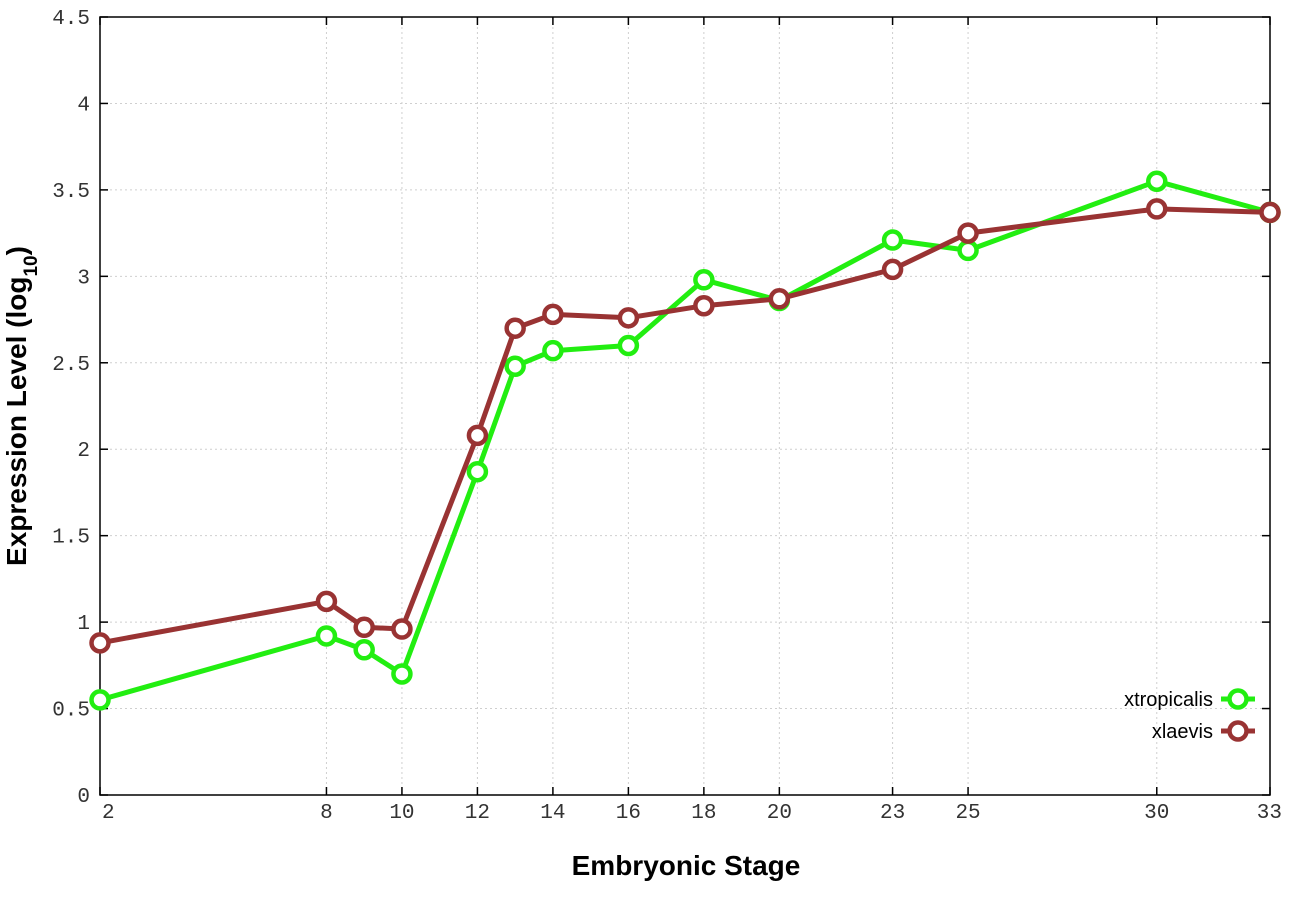 Image resolution: width=1296 pixels, height=907 pixels. What do you see at coordinates (703, 813) in the screenshot?
I see `x-tick-label: 18` at bounding box center [703, 813].